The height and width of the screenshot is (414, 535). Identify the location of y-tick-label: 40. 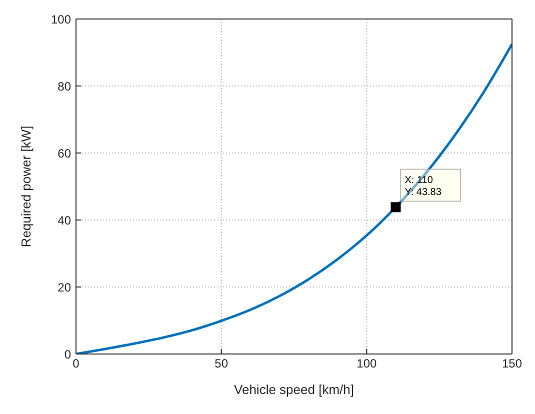
(65, 220).